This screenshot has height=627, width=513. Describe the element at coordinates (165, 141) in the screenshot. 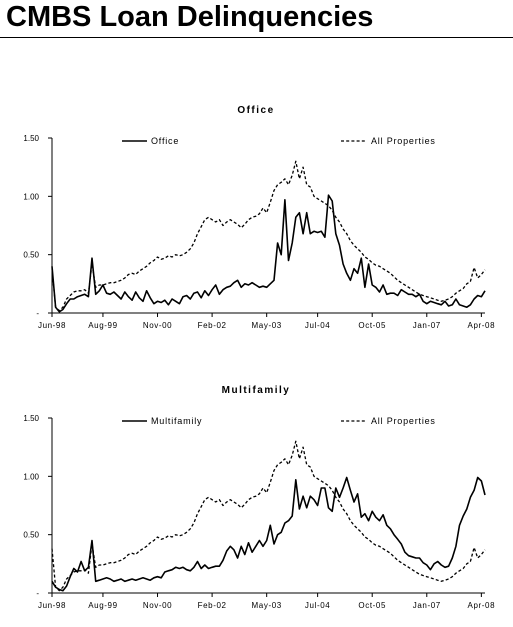

I see `legend-label-office: Office` at that location.